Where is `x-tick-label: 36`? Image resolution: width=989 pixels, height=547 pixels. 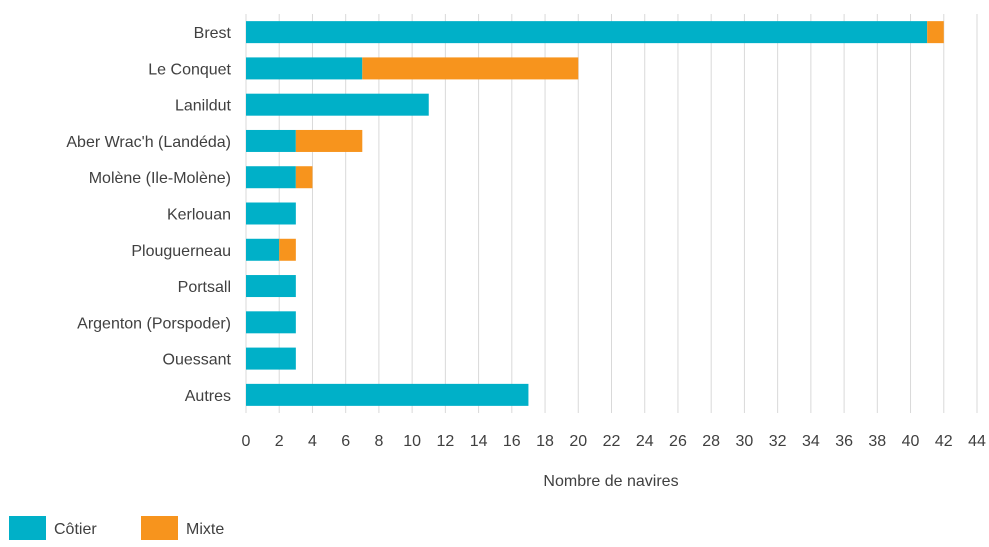 x-tick-label: 36 is located at coordinates (844, 441).